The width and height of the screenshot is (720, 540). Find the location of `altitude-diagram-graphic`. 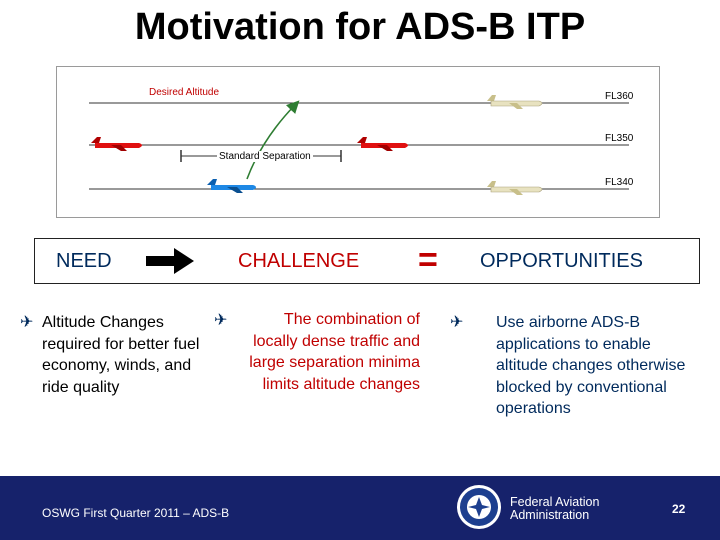

altitude-diagram-graphic is located at coordinates (359, 145).